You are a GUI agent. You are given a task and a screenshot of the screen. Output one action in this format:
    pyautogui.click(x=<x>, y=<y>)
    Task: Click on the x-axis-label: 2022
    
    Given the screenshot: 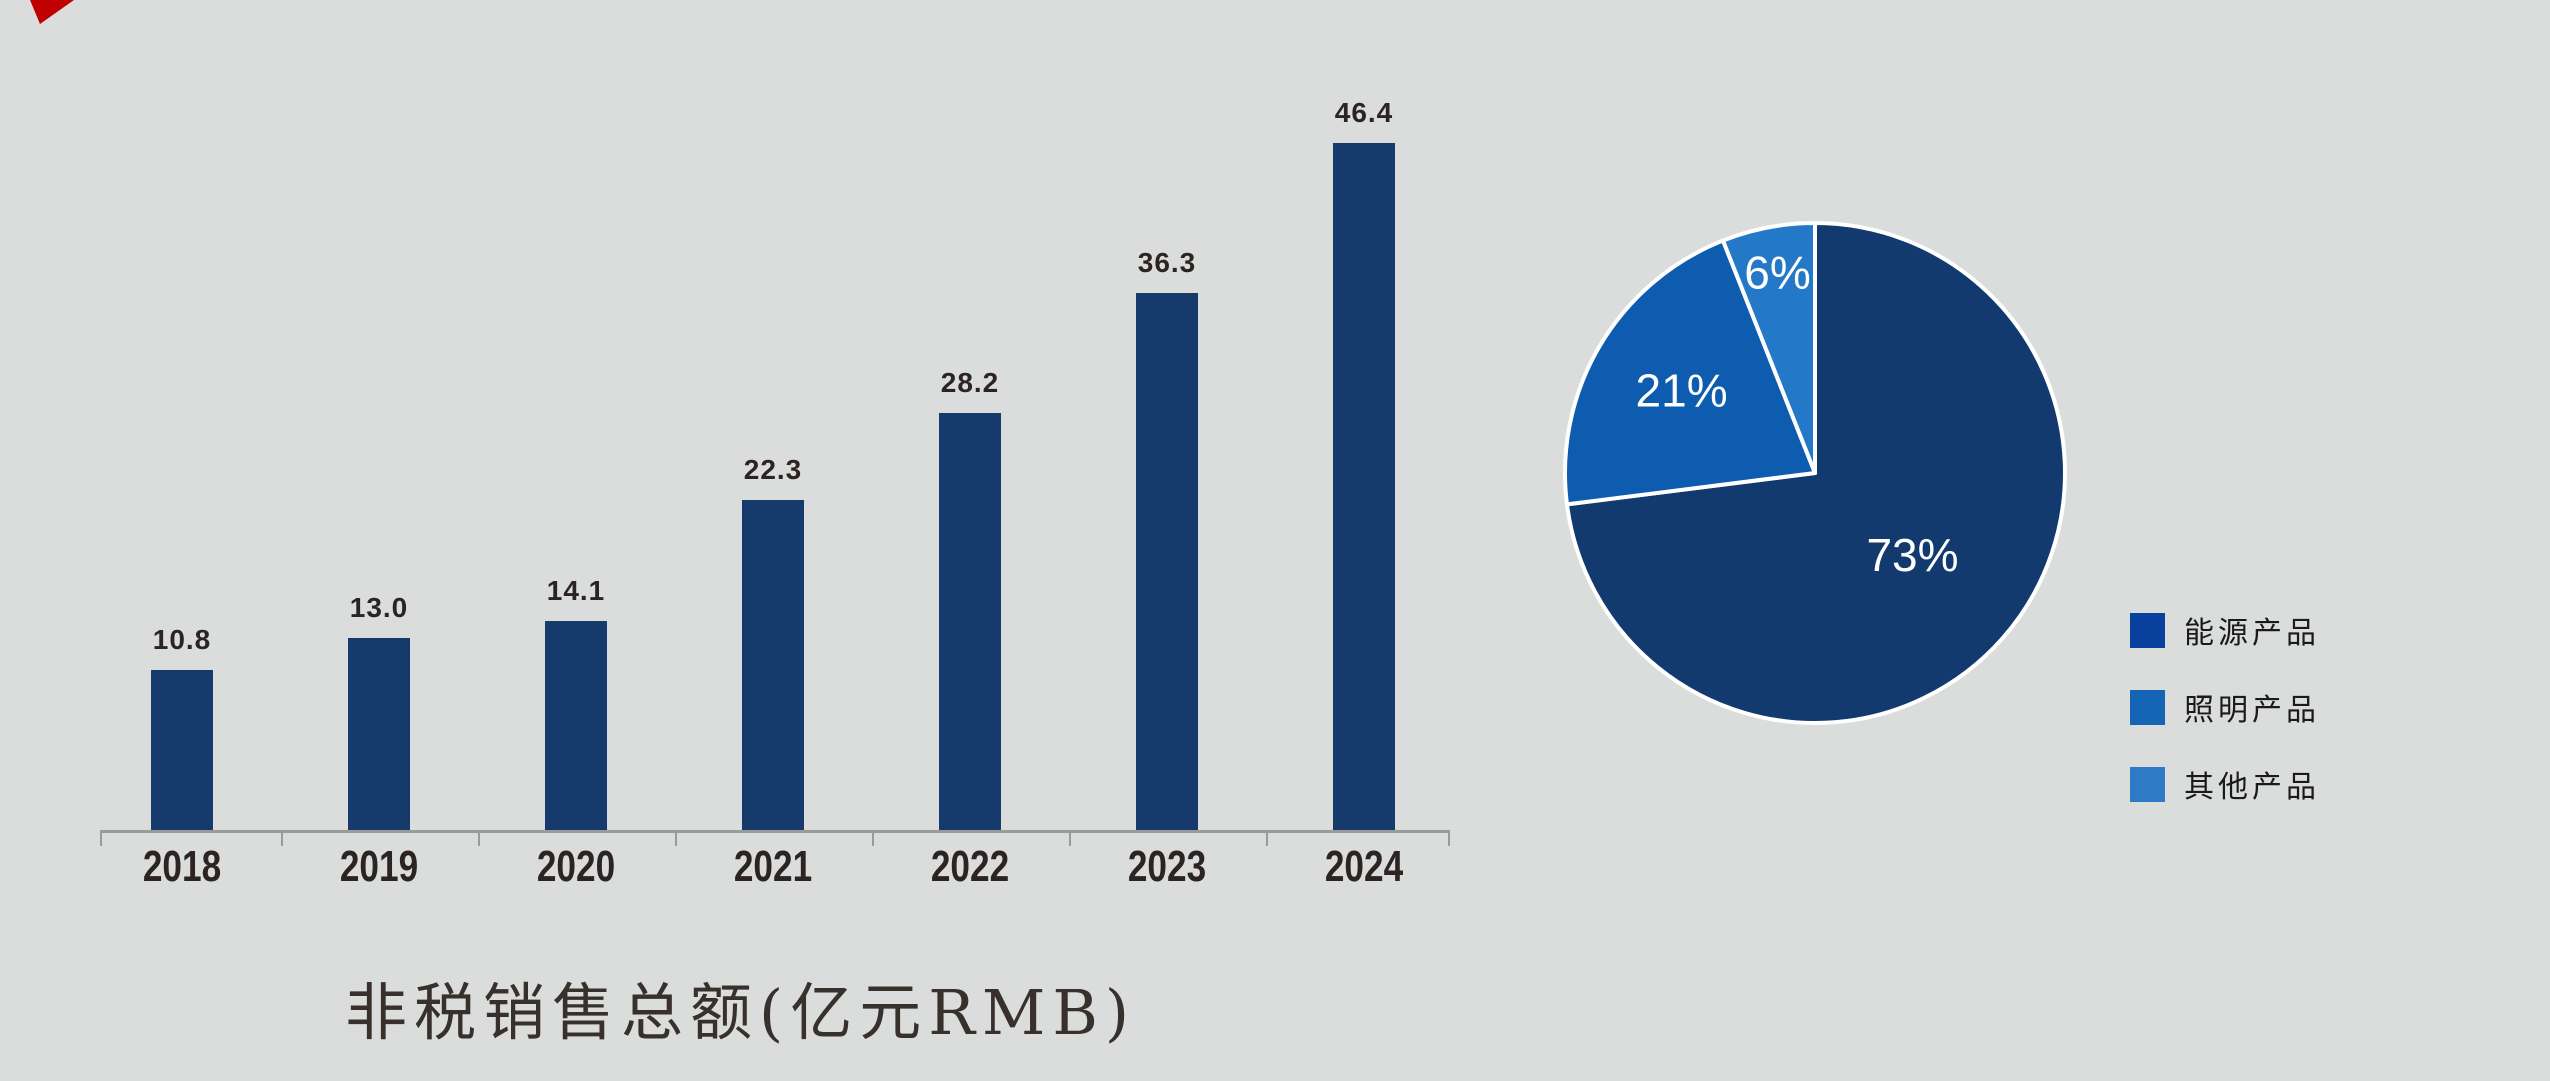 What is the action you would take?
    pyautogui.click(x=970, y=866)
    